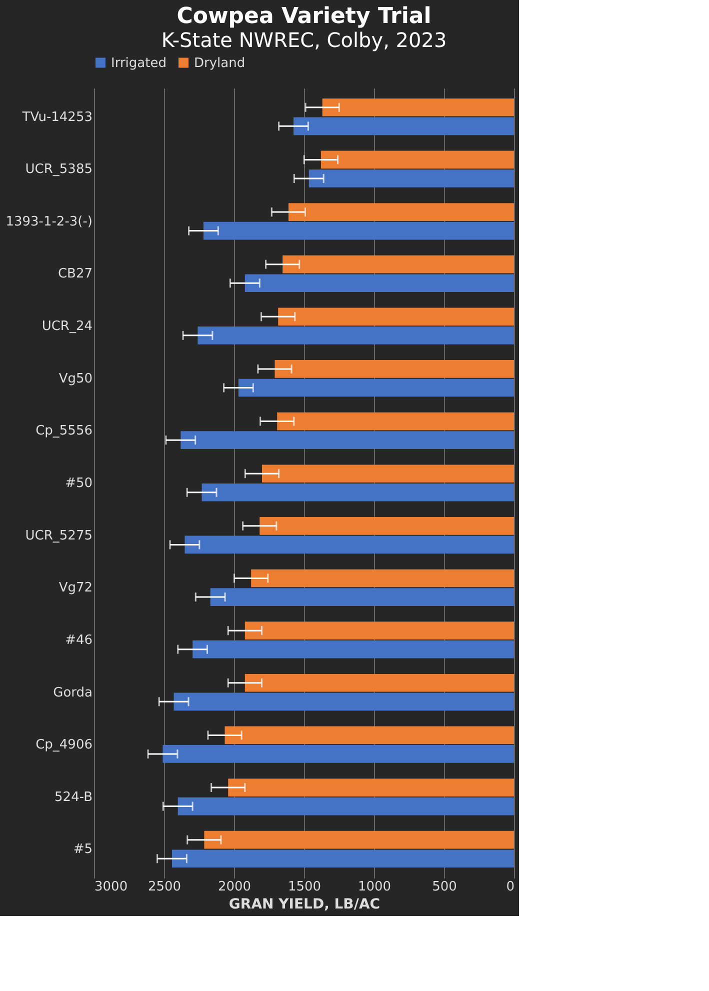 This screenshot has width=709, height=991. What do you see at coordinates (444, 887) in the screenshot?
I see `x-tick-label: 500` at bounding box center [444, 887].